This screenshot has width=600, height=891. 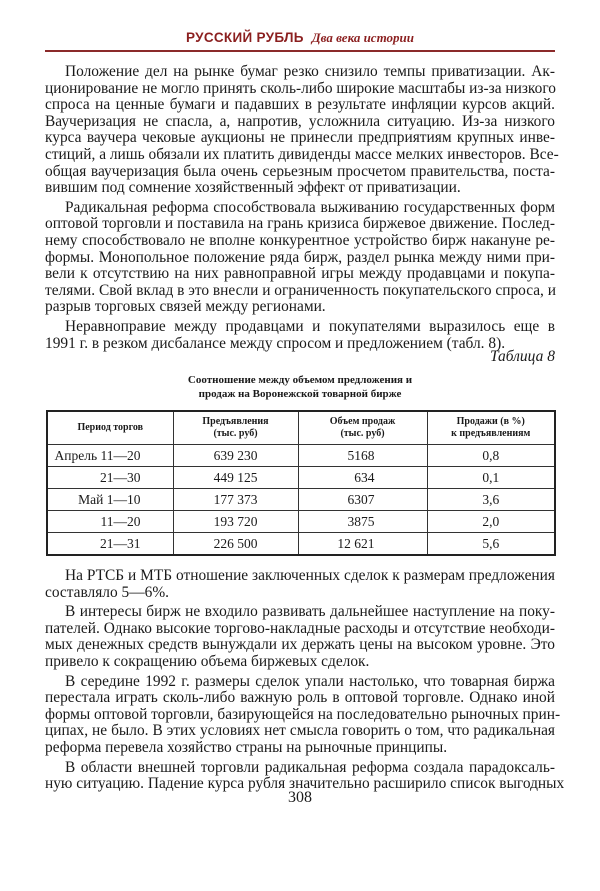 I want to click on column-header: Предъявления (тыс. руб), so click(x=235, y=427).